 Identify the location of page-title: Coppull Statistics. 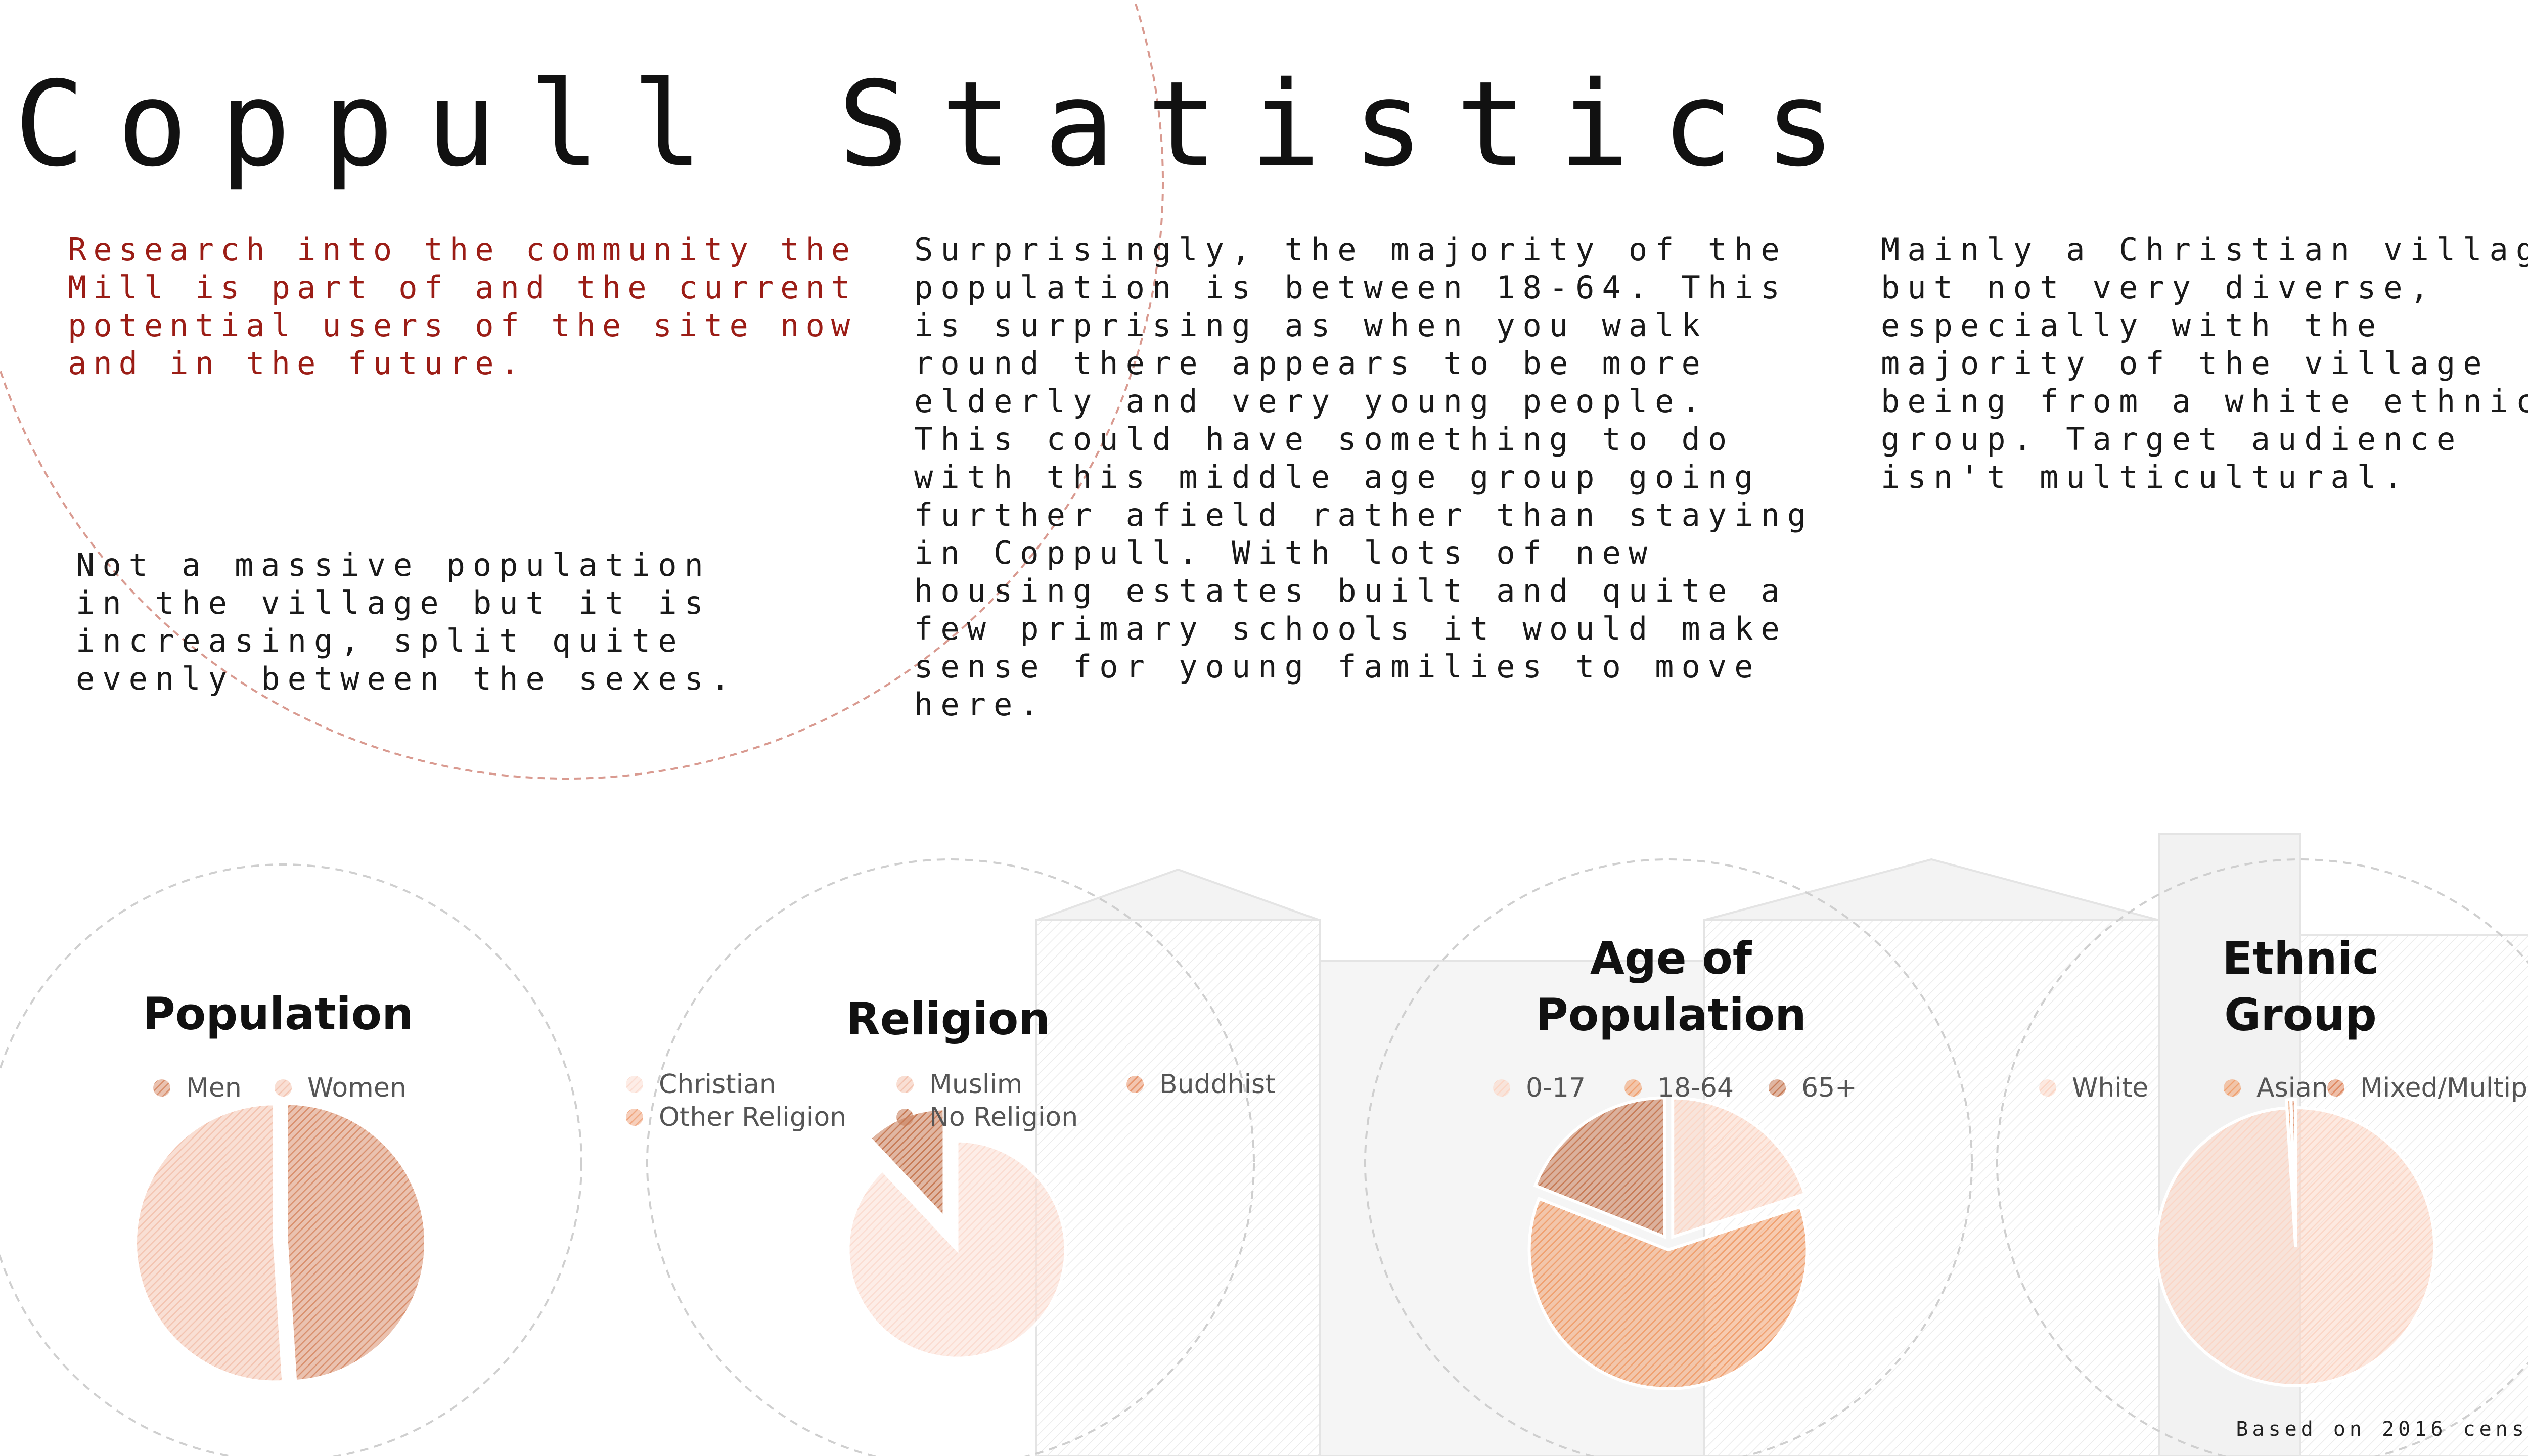
(941, 124).